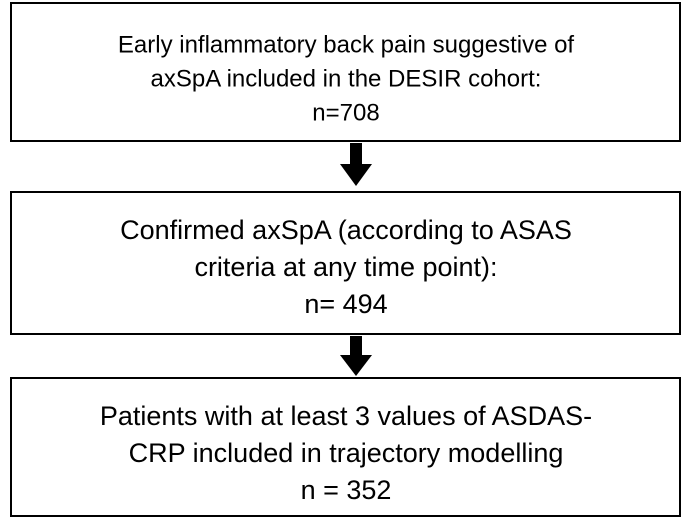 The height and width of the screenshot is (517, 683). I want to click on node-text: n = 352, so click(346, 490).